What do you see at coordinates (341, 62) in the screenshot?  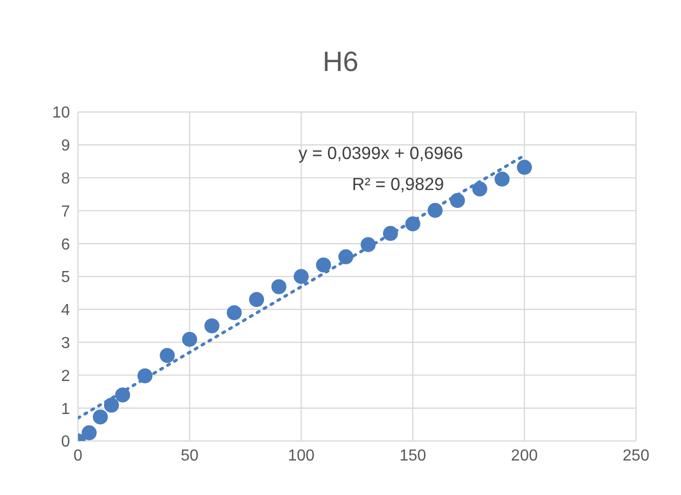 I see `chart-title: H6` at bounding box center [341, 62].